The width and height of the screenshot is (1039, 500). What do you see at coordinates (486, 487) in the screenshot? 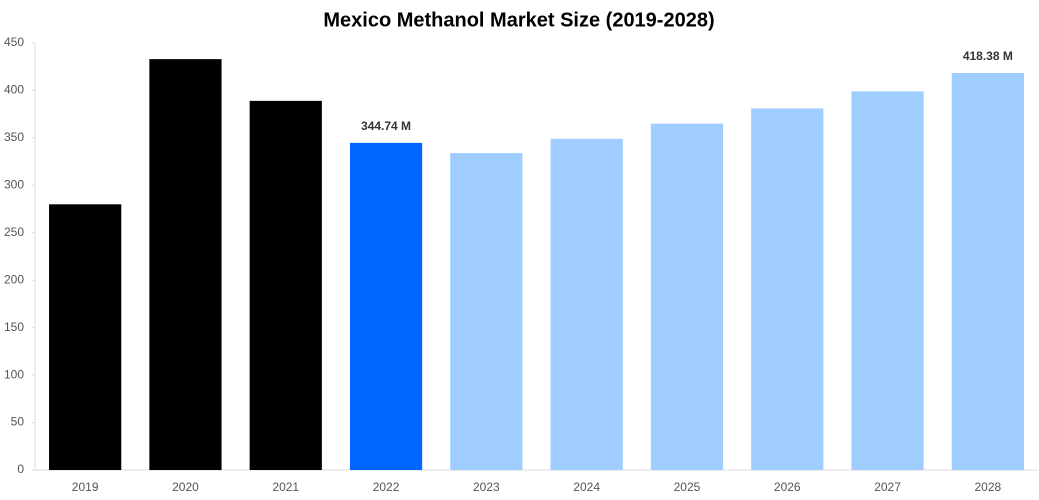
I see `x-tick-label: 2023` at bounding box center [486, 487].